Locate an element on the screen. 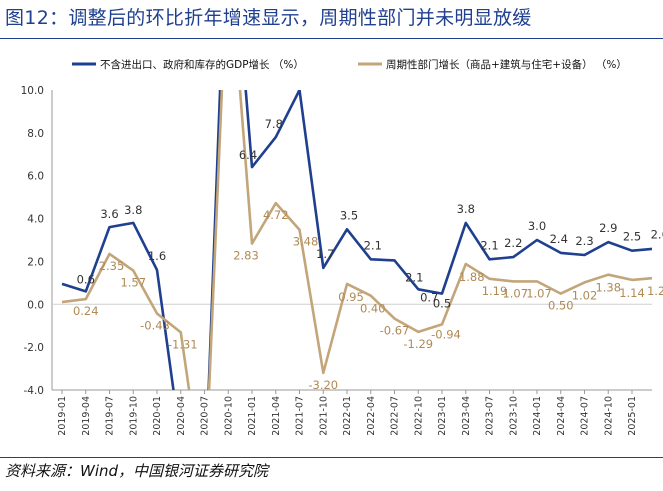 This screenshot has height=491, width=663. data-label-gdp: 2.3 is located at coordinates (584, 241).